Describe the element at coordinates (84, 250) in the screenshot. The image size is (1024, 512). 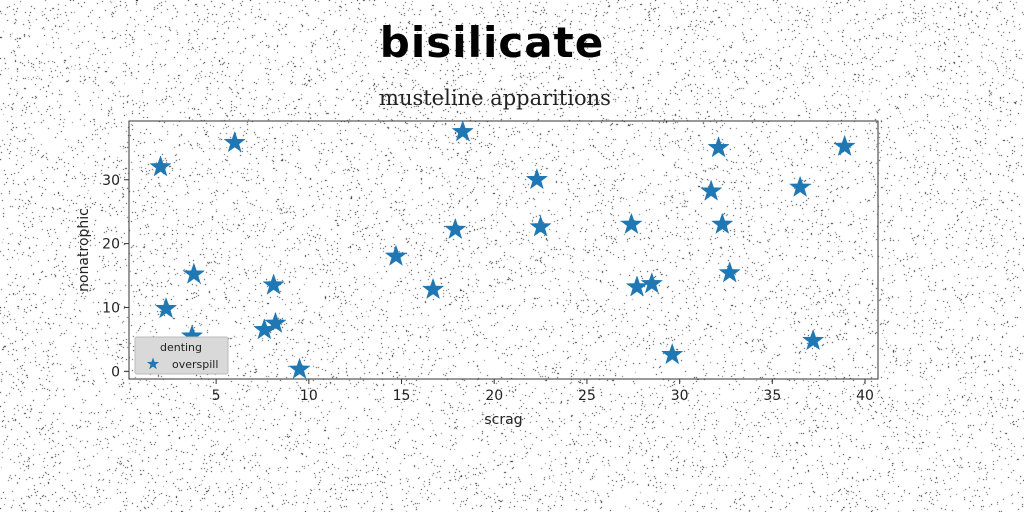
I see `y-axis-label: nonatrophic` at that location.